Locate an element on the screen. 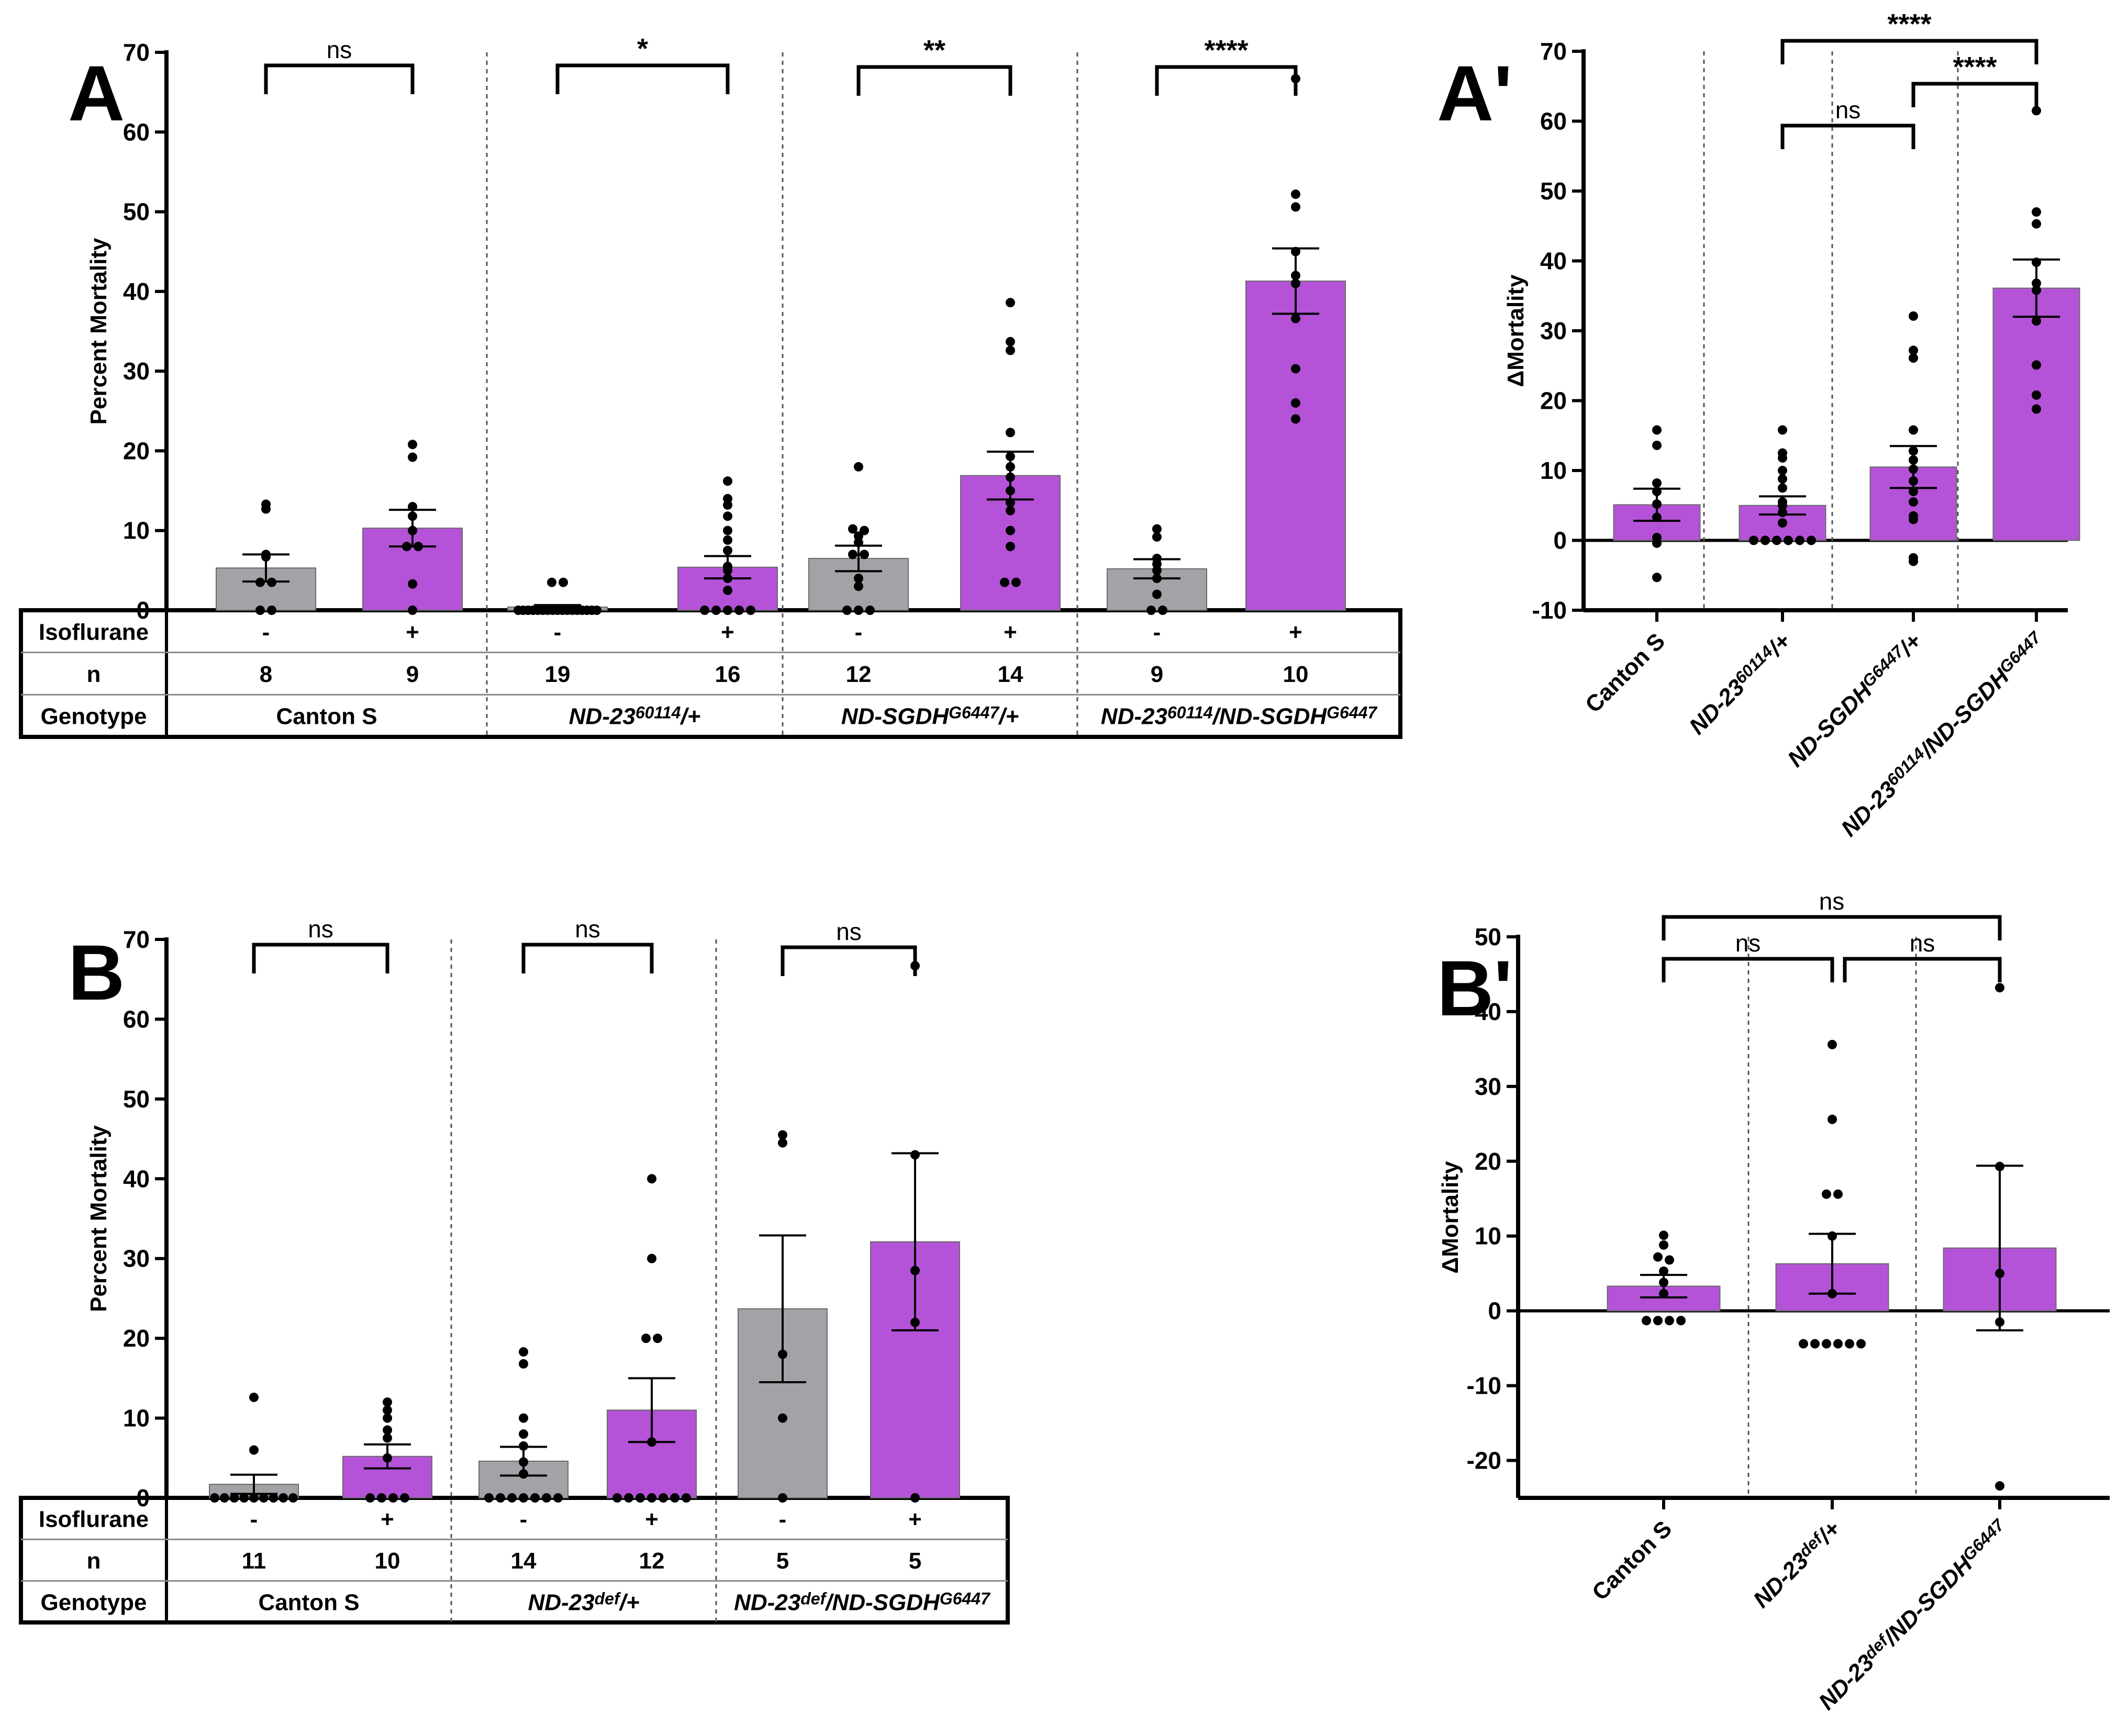 The height and width of the screenshot is (1736, 2128). A-genotype-label-mid: /ND-SGDH is located at coordinates (1270, 717).